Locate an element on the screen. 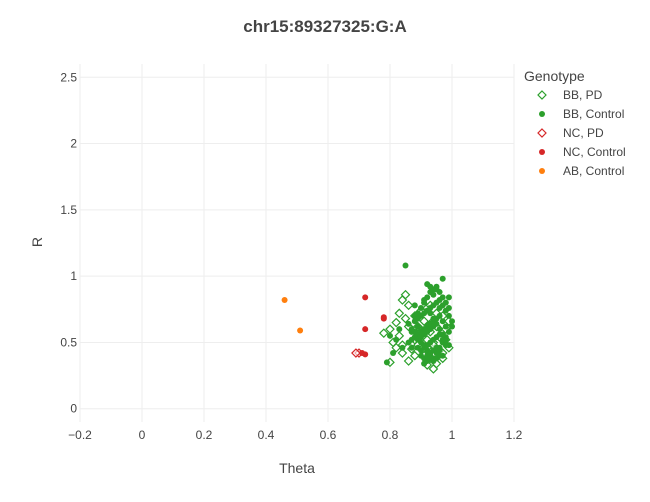 The width and height of the screenshot is (650, 502). x-tick-label: 1.2 is located at coordinates (514, 435).